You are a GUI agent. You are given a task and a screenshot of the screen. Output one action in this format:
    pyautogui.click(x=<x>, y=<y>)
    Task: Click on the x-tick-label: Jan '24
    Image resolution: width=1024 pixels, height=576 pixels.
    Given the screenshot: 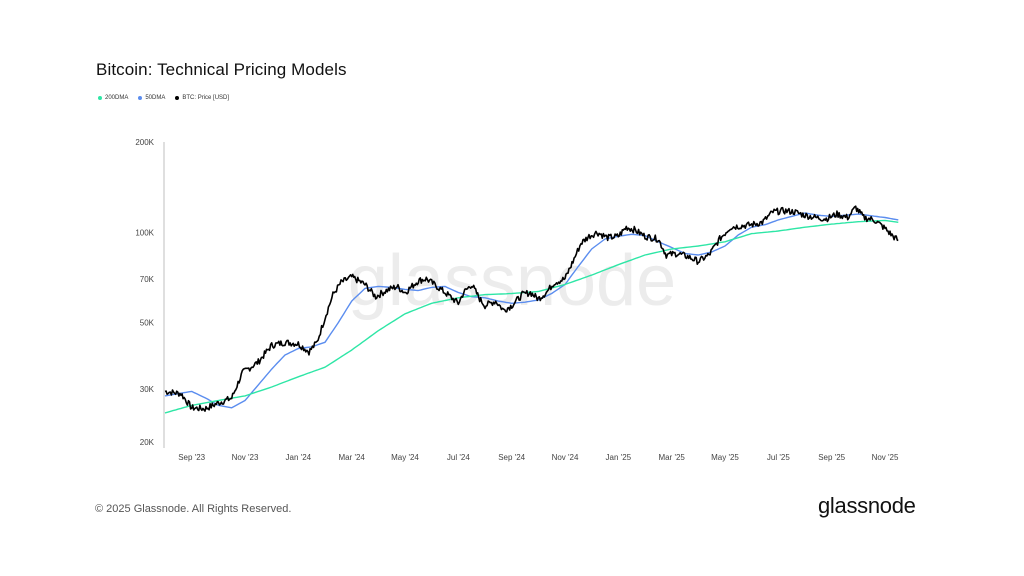 What is the action you would take?
    pyautogui.click(x=299, y=457)
    